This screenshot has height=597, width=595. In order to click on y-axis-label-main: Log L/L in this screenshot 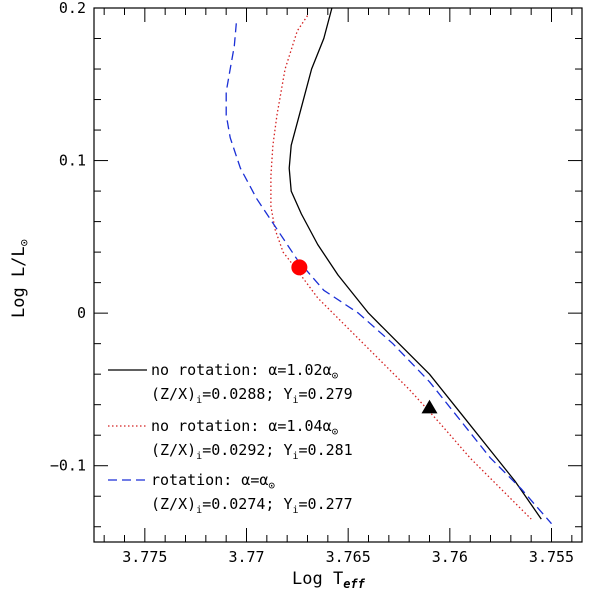, I will do `click(19, 282)`.